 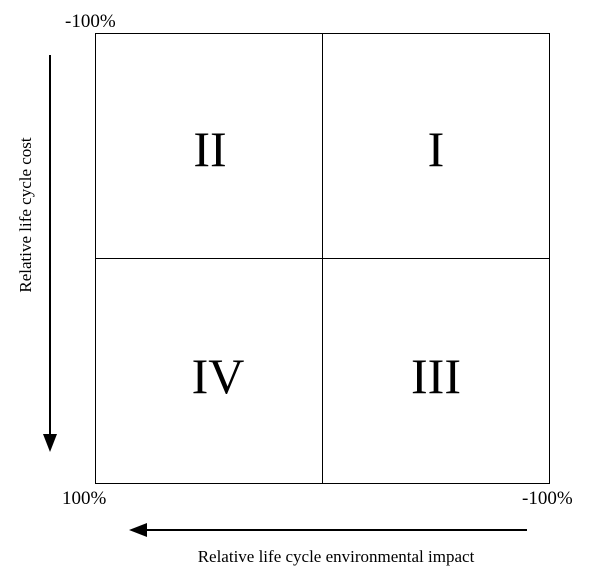 I want to click on y-axis-label: Relative life cycle cost, so click(x=25, y=215).